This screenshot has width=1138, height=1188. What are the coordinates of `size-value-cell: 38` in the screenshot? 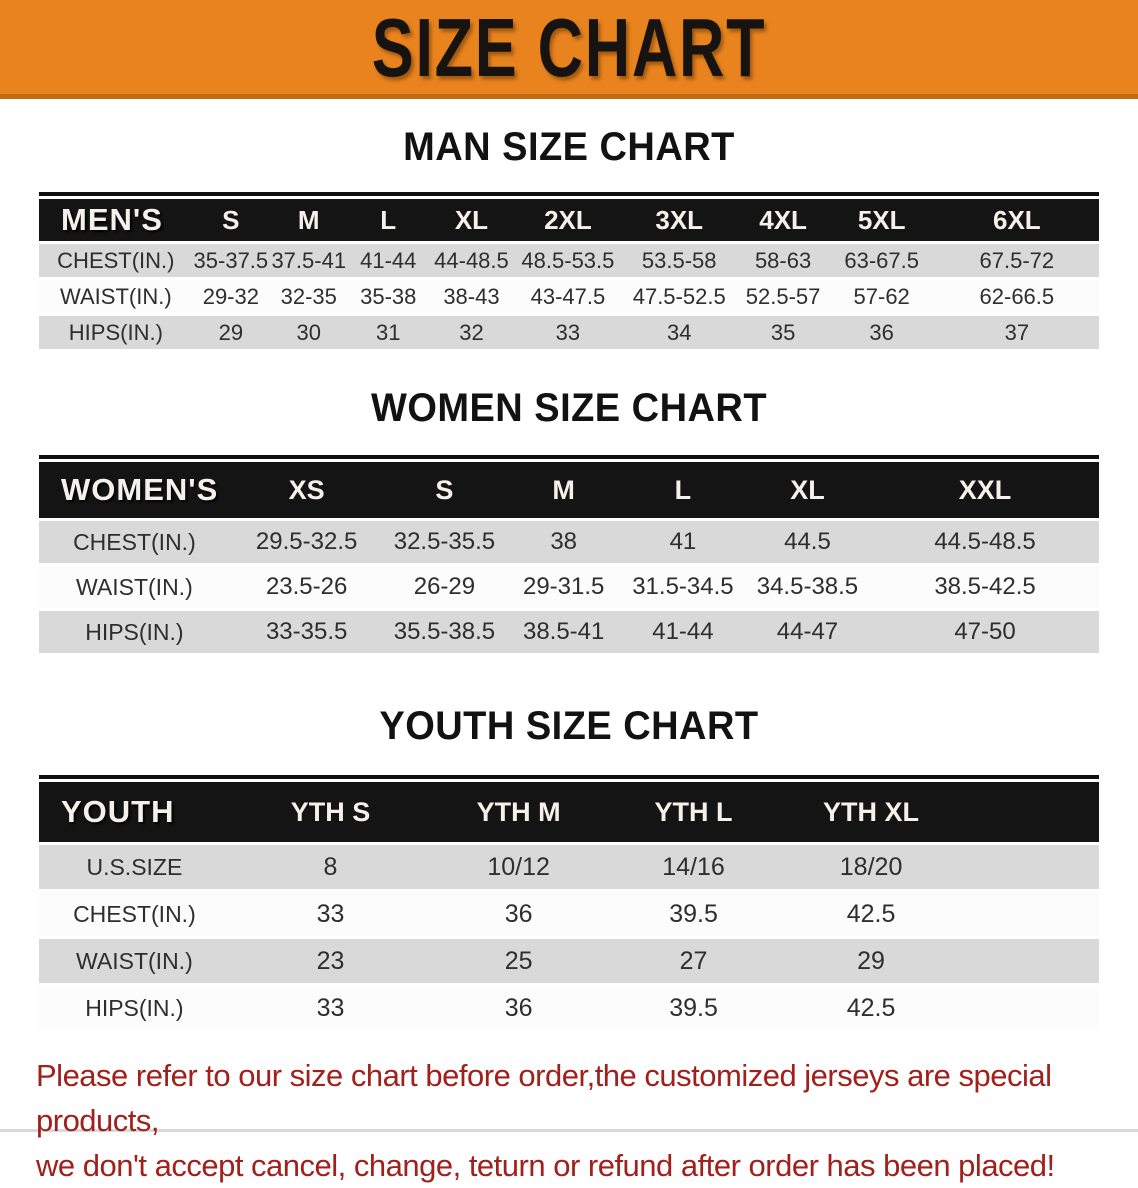 It's located at (563, 542).